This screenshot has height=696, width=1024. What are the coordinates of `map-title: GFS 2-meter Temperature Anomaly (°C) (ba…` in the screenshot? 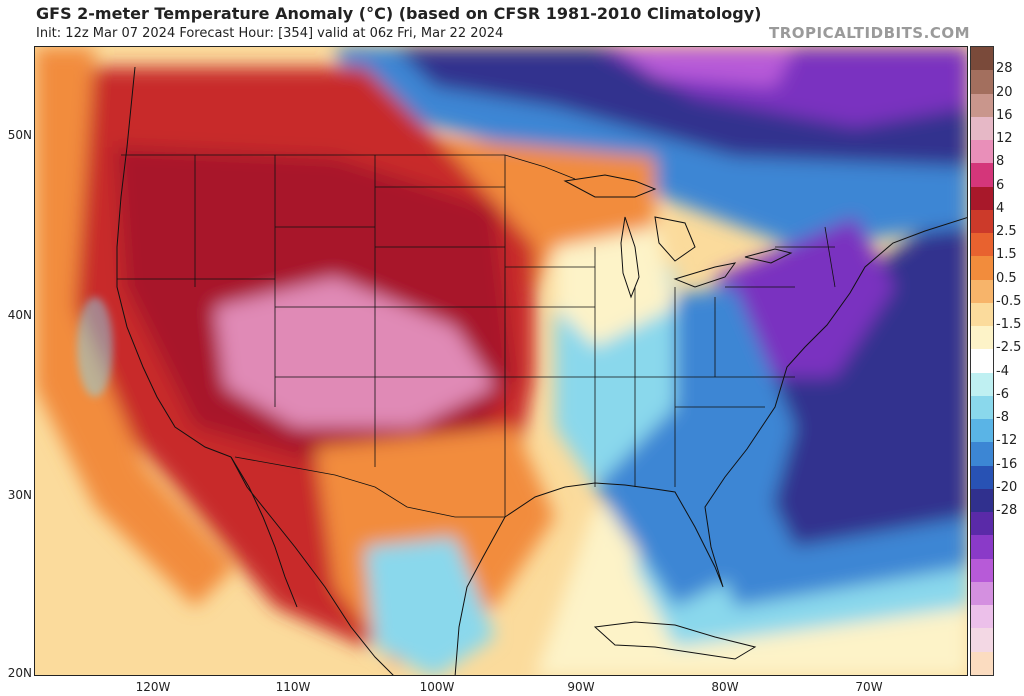 It's located at (399, 13).